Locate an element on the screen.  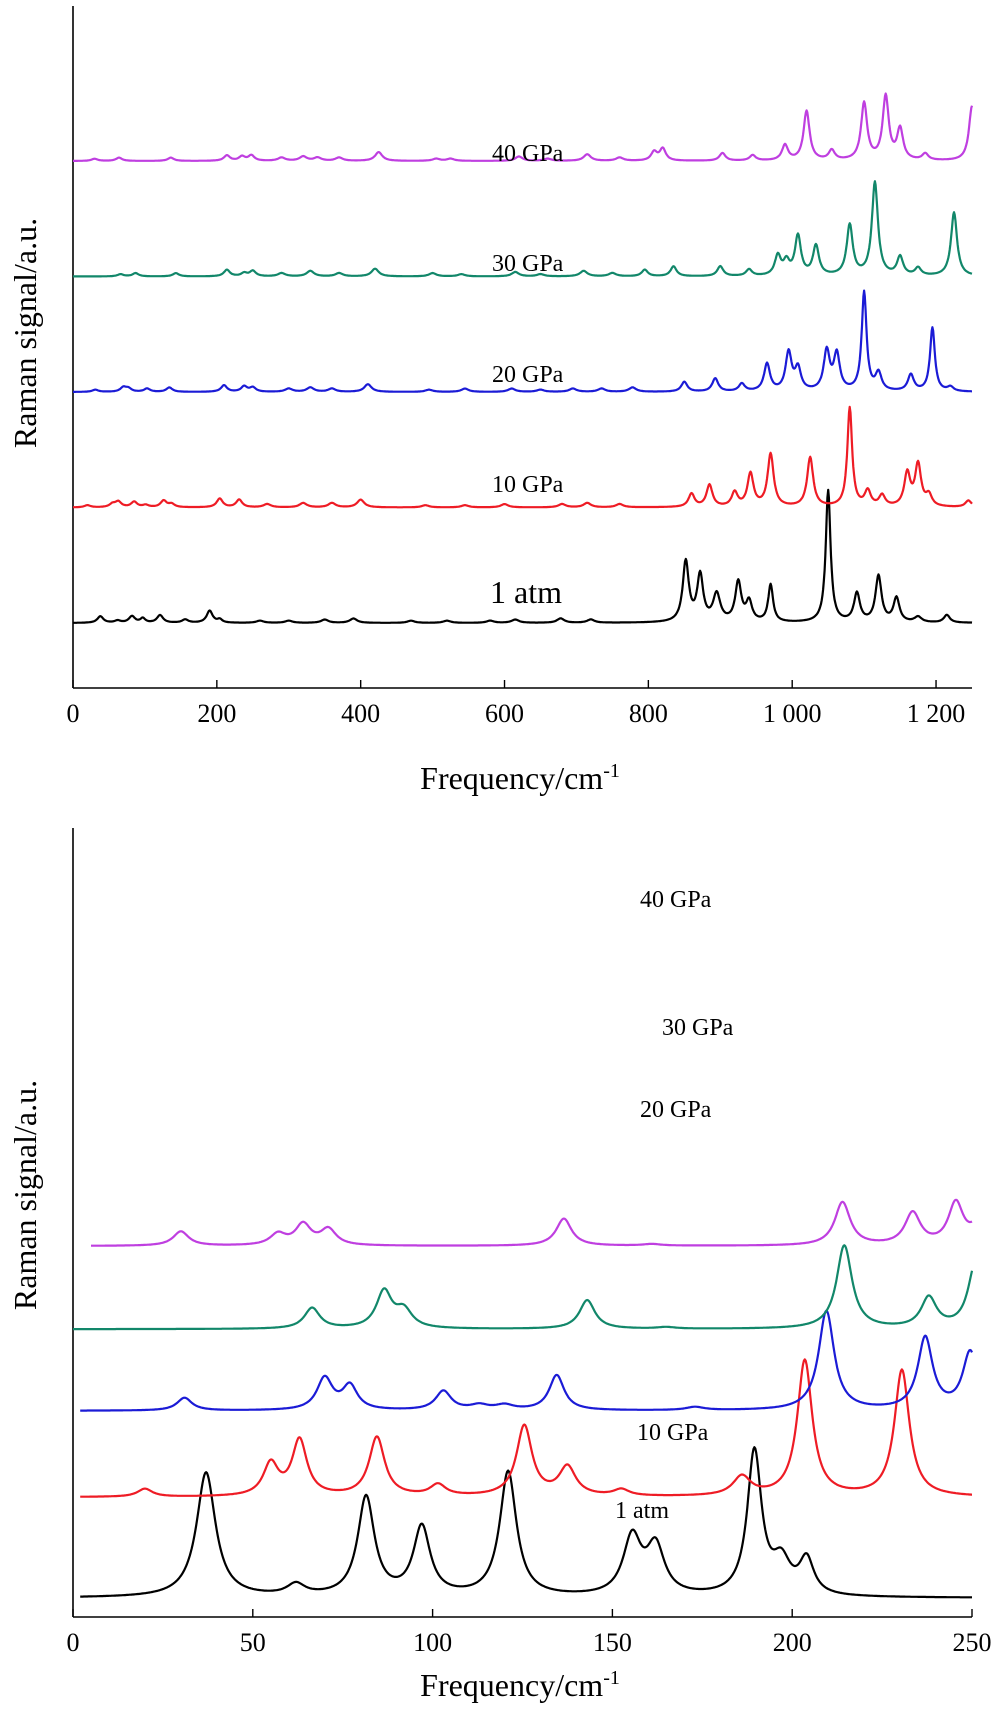
x-tick-label: 100 is located at coordinates (432, 1642).